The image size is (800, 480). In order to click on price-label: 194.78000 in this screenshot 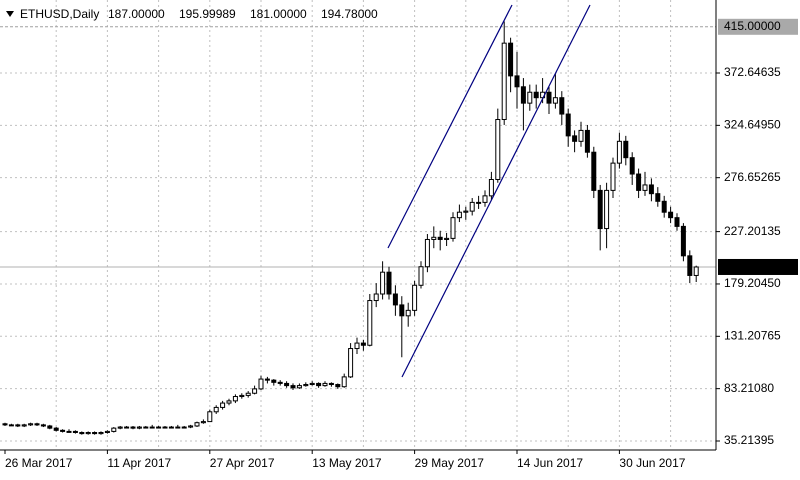, I will do `click(752, 266)`.